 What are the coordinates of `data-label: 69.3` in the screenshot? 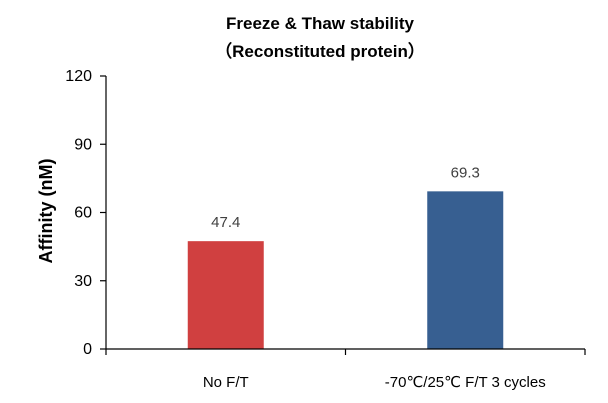 It's located at (465, 172).